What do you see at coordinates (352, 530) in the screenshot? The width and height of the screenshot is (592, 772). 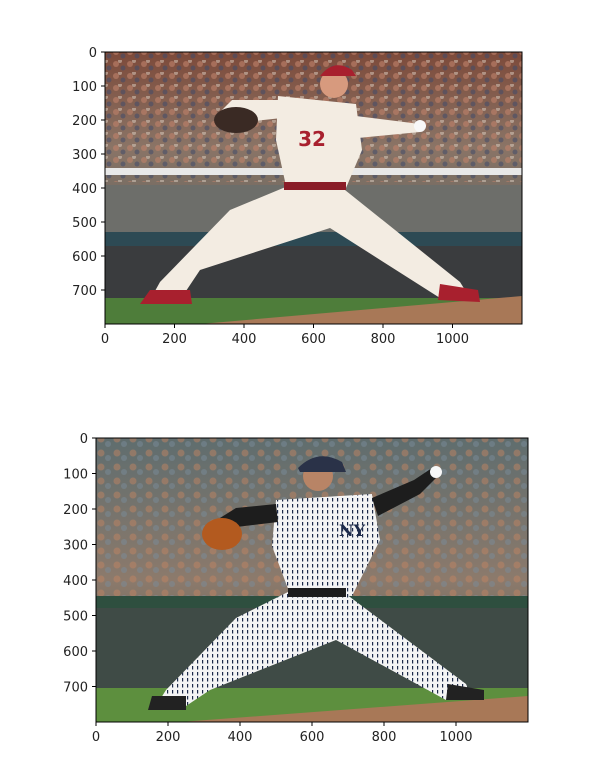 I see `cap-logo: NY` at bounding box center [352, 530].